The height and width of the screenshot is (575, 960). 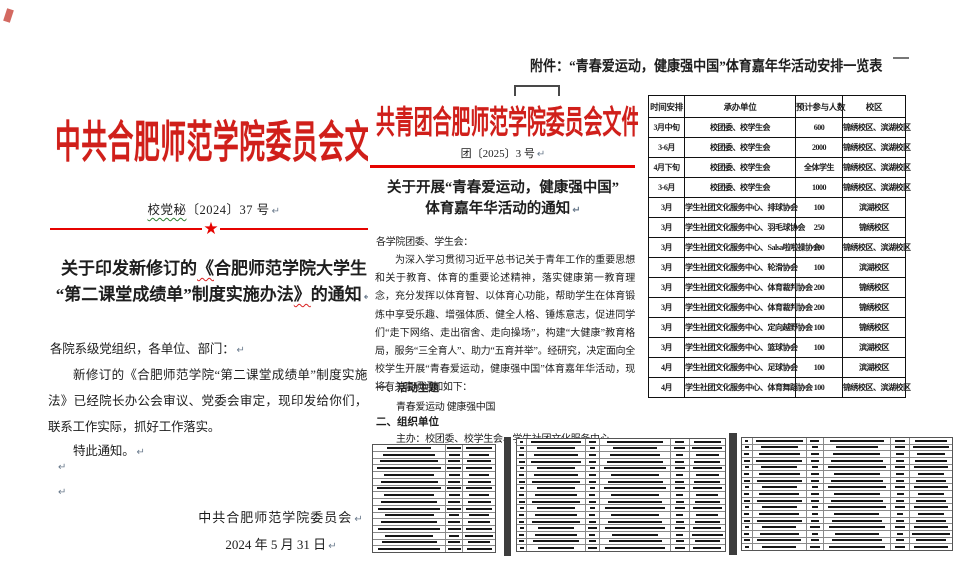 What do you see at coordinates (901, 58) in the screenshot?
I see `dash-artifact` at bounding box center [901, 58].